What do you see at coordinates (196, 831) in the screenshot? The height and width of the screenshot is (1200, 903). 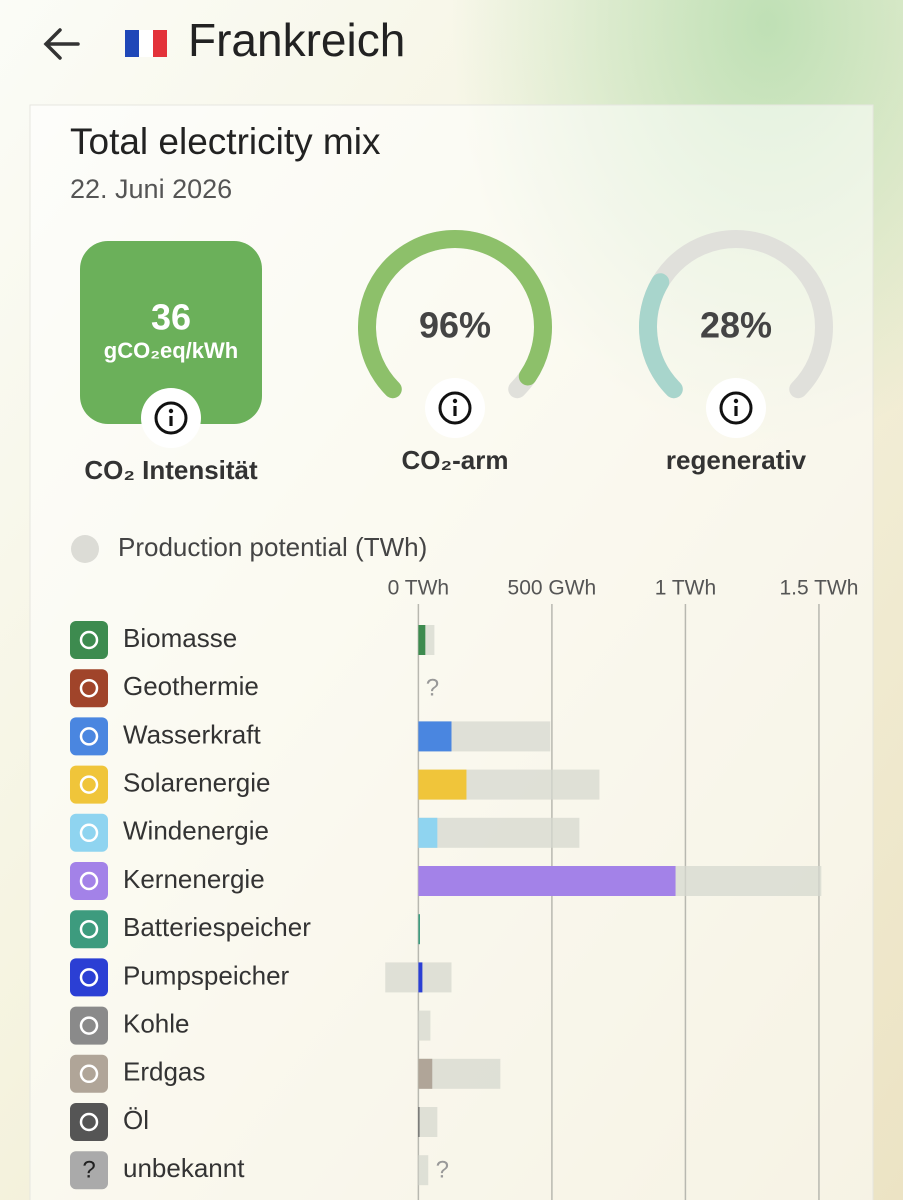 I see `category-label: Windenergie` at bounding box center [196, 831].